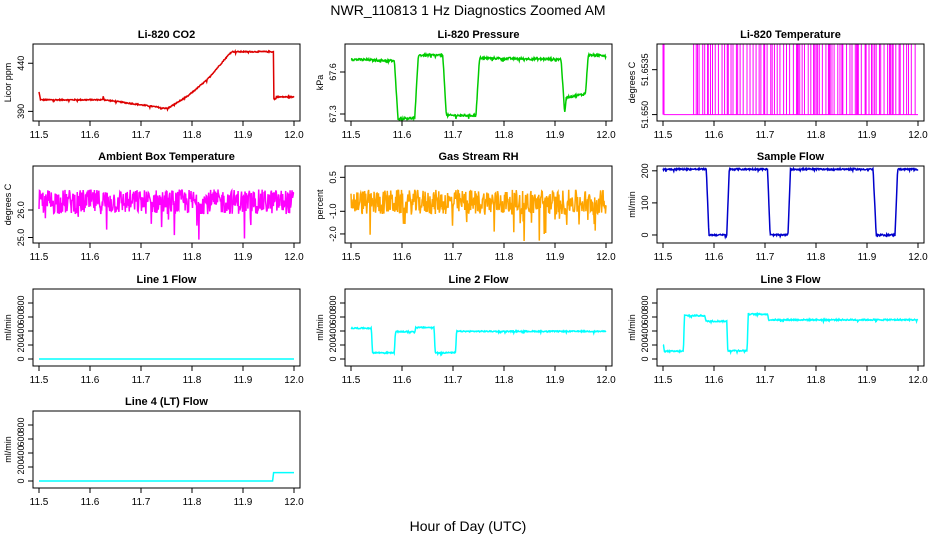 The height and width of the screenshot is (545, 936). I want to click on panel-title: Sample Flow, so click(791, 157).